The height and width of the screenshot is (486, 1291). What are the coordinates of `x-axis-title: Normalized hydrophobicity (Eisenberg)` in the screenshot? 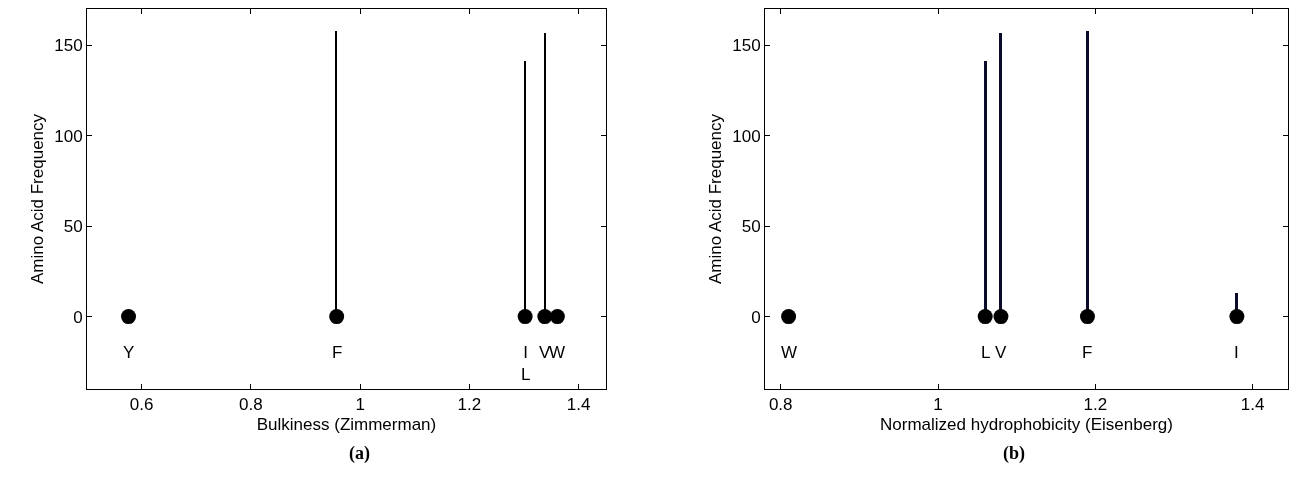 It's located at (1026, 424).